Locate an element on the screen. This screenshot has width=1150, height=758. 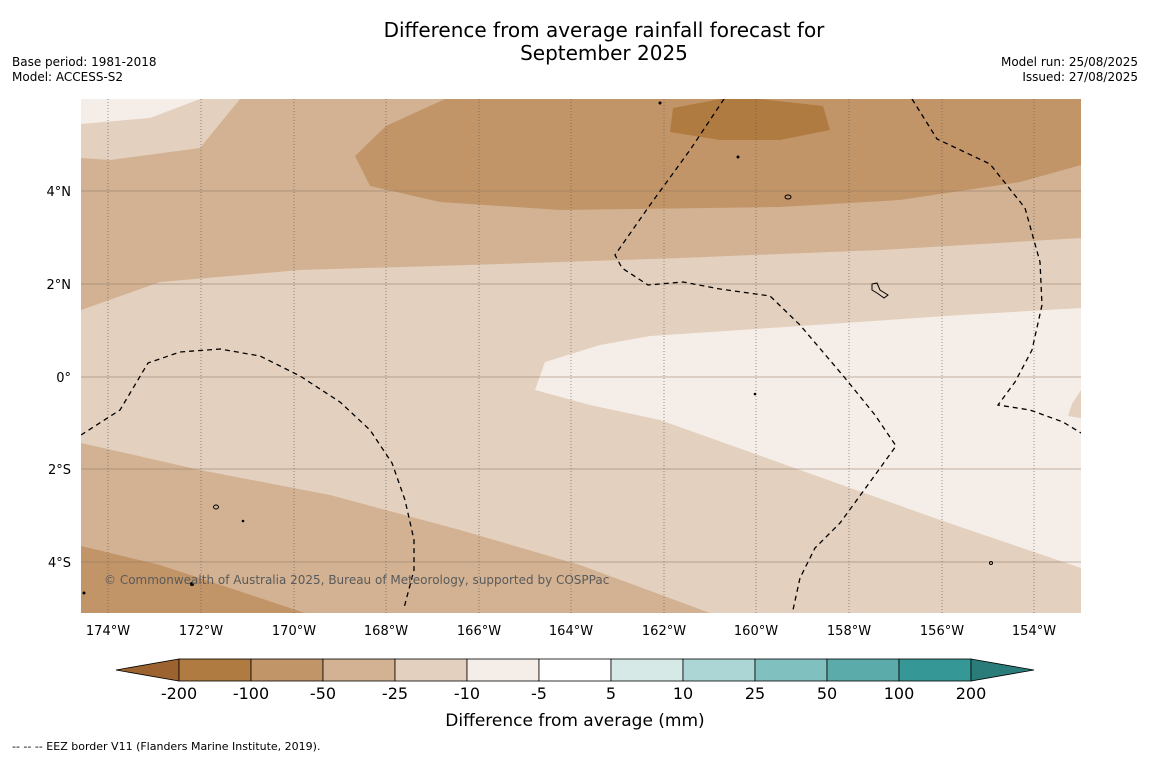
colorbar-tick-label: 50 is located at coordinates (827, 693).